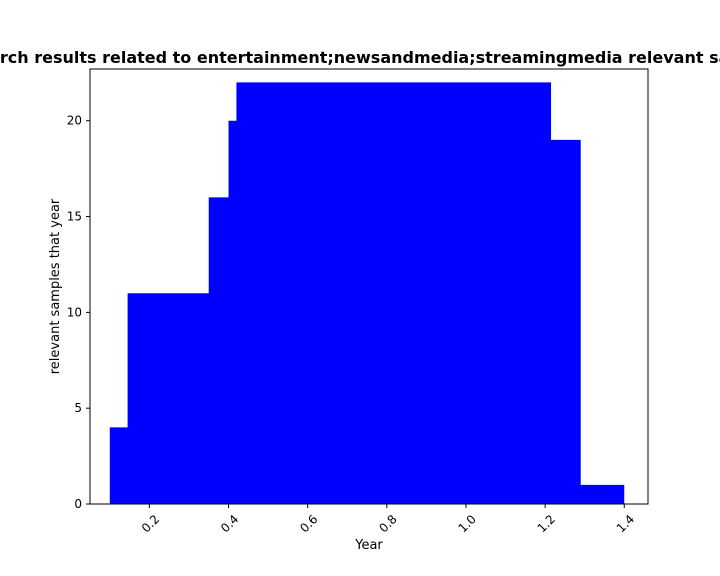  I want to click on x-tick-label: 1.2, so click(546, 523).